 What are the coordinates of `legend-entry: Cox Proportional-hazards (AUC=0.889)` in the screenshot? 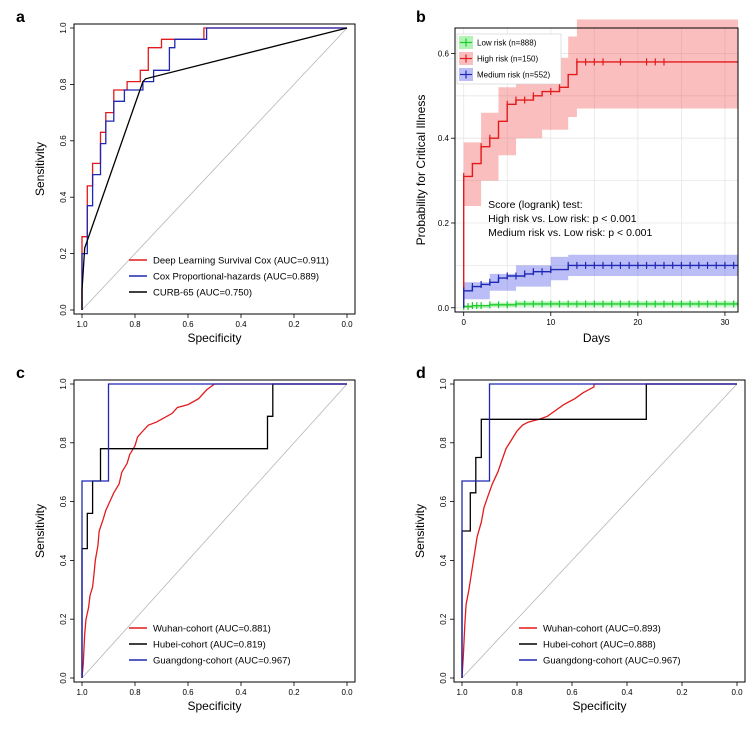 It's located at (236, 277).